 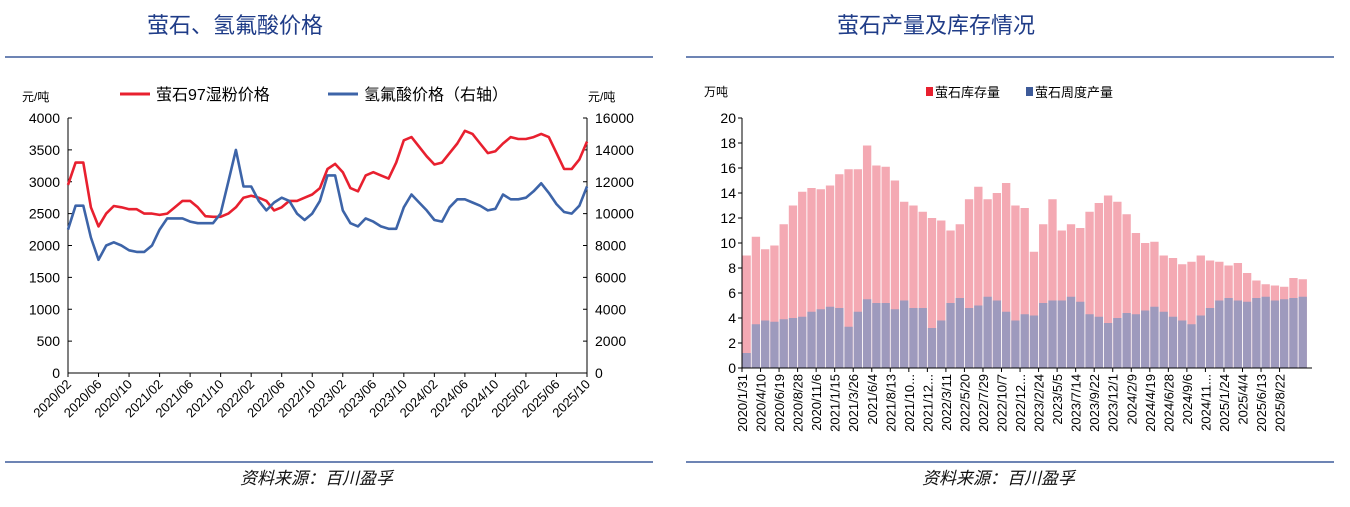 What do you see at coordinates (946, 402) in the screenshot?
I see `x-tick-label: 2022/3/11` at bounding box center [946, 402].